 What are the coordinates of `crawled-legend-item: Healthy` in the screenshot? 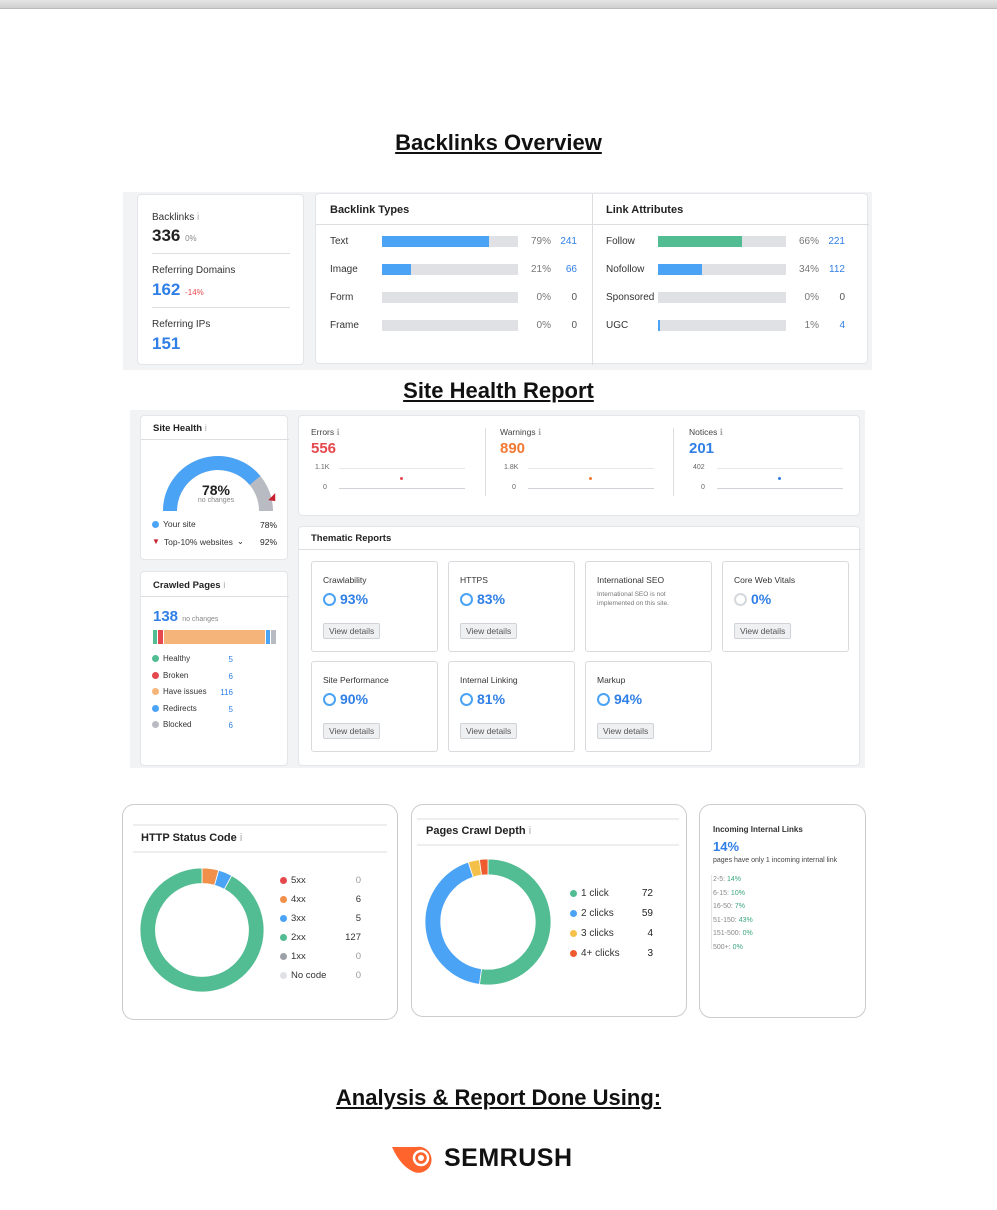 It's located at (171, 658).